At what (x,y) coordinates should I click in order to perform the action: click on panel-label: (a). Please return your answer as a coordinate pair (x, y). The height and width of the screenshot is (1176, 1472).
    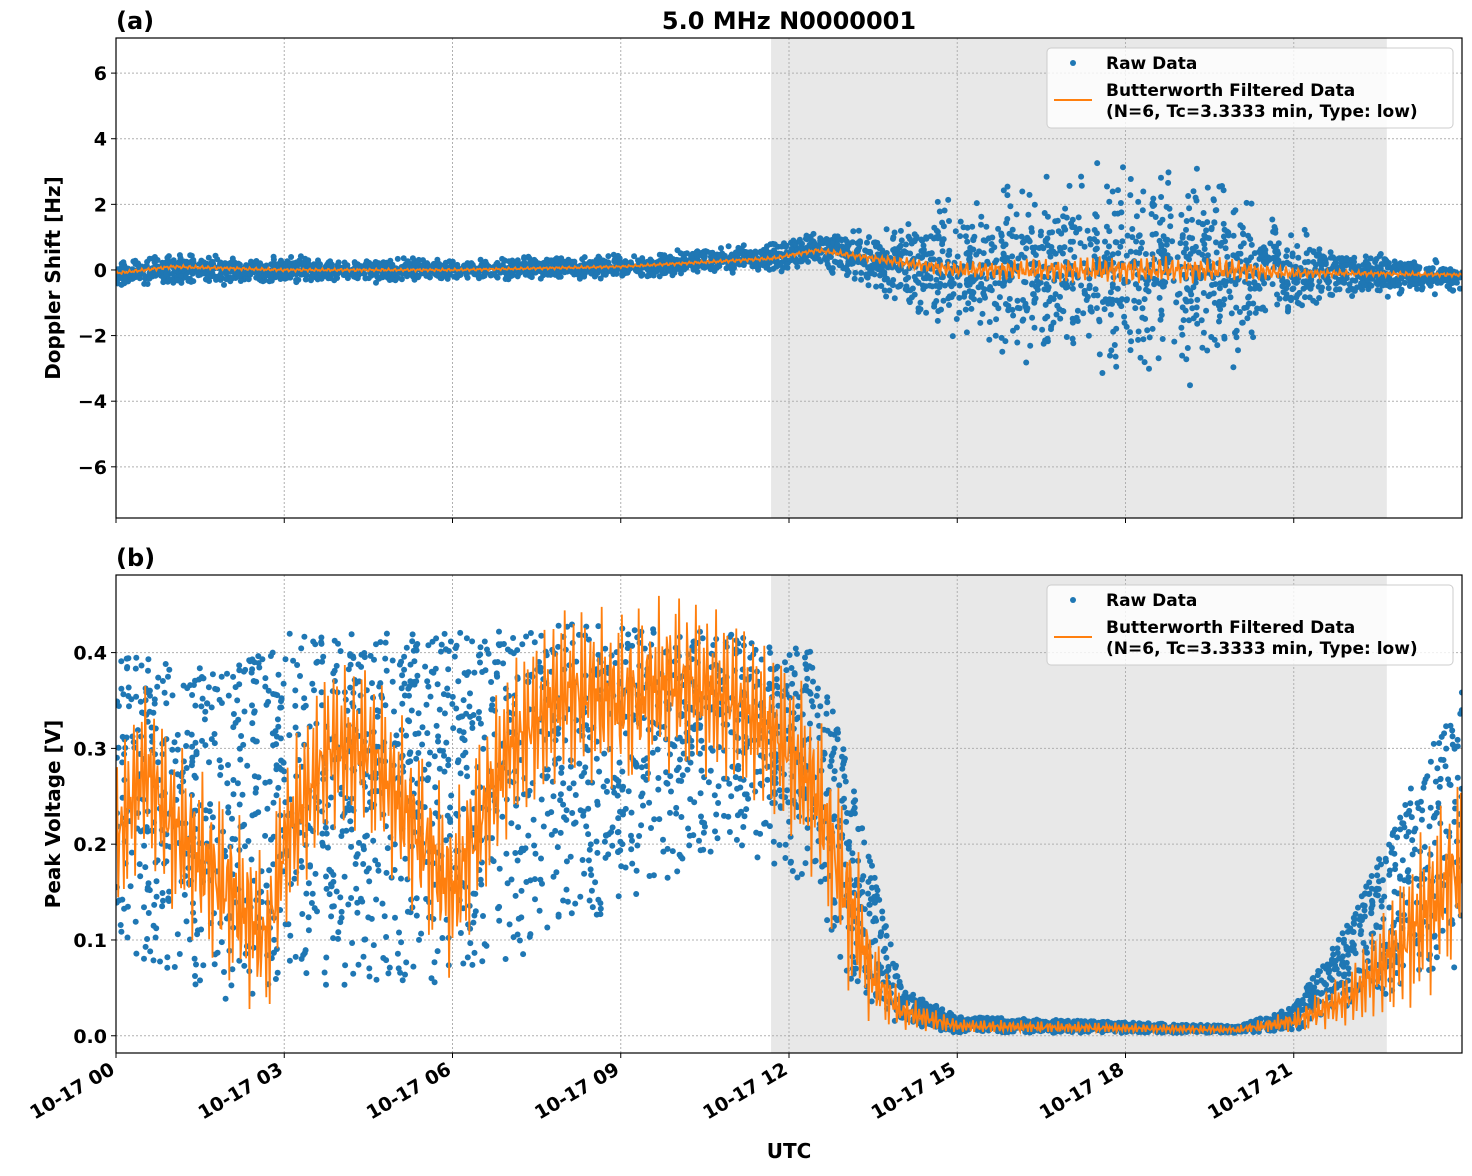
    Looking at the image, I should click on (135, 21).